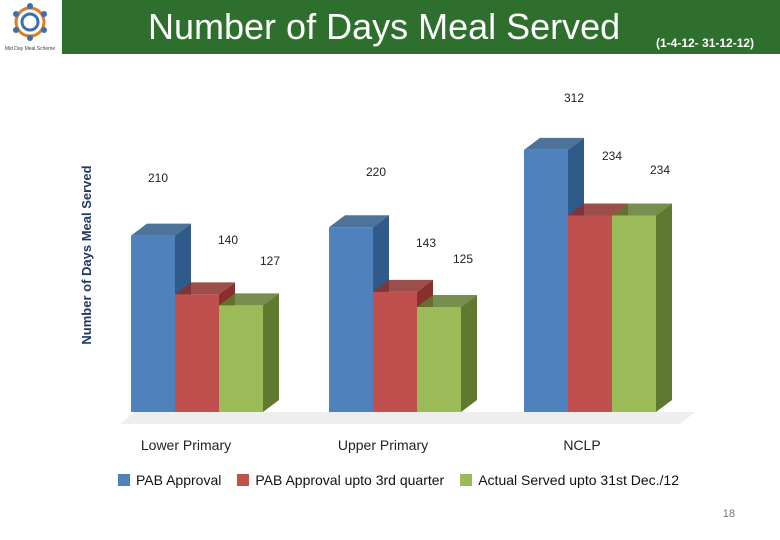 The image size is (780, 540). I want to click on legend-item: PAB Approval upto 3rd quarter, so click(340, 480).